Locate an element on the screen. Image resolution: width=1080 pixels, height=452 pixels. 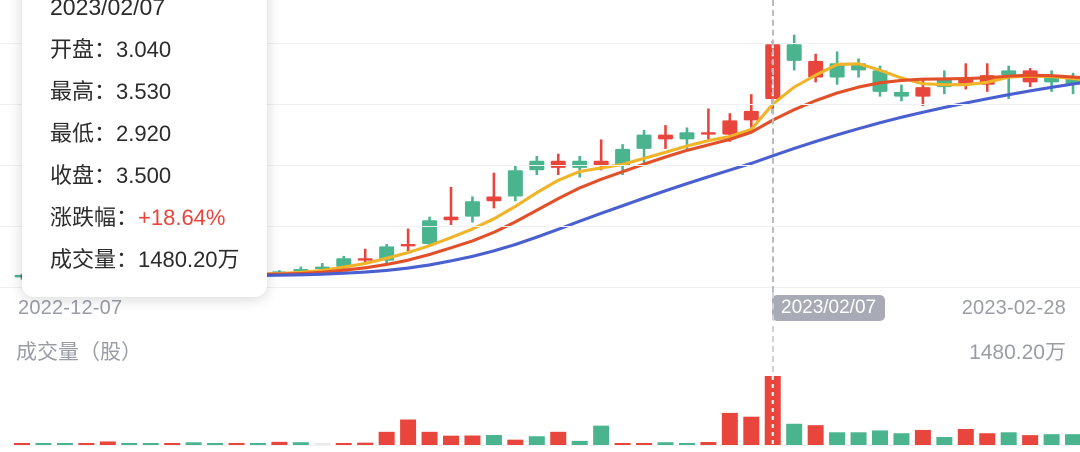
x-axis-highlight-badge: 2023/02/07 is located at coordinates (829, 308).